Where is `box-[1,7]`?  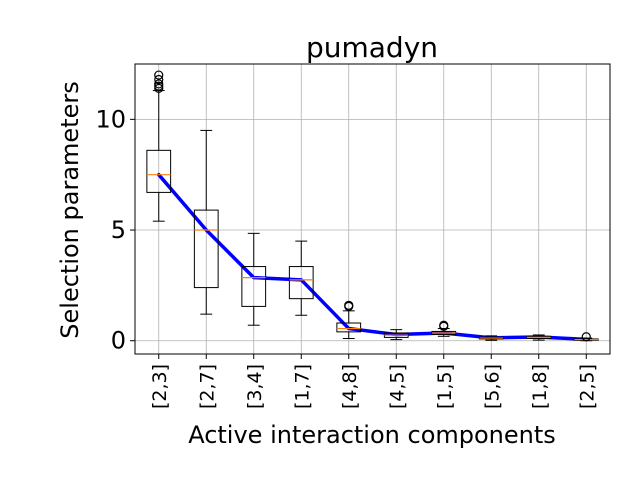 box-[1,7] is located at coordinates (301, 278).